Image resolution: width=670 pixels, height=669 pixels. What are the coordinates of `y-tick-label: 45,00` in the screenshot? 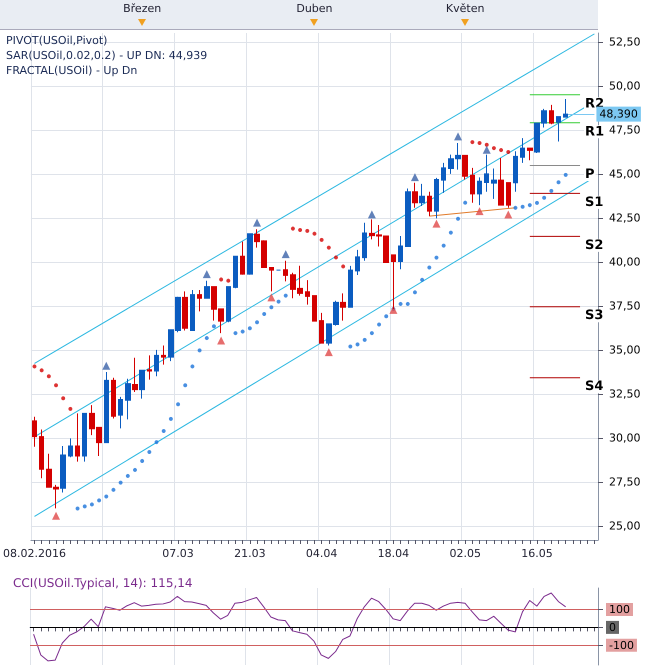 It's located at (624, 173).